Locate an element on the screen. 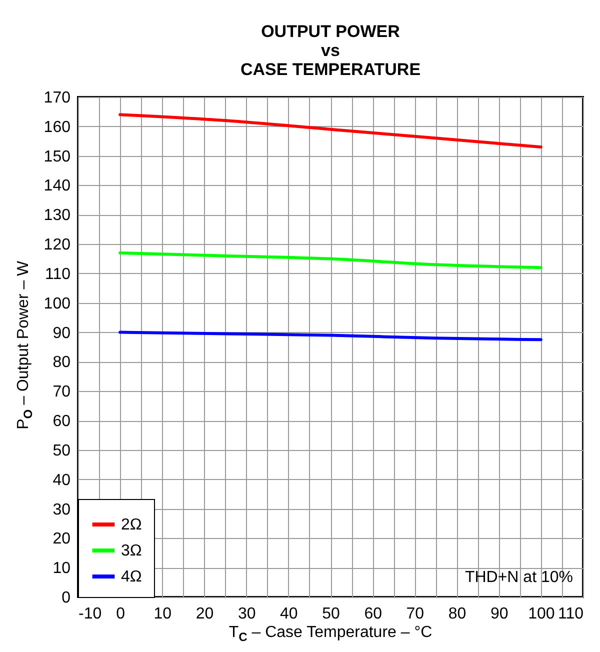 This screenshot has width=600, height=652. x-tick-label: 50 is located at coordinates (331, 614).